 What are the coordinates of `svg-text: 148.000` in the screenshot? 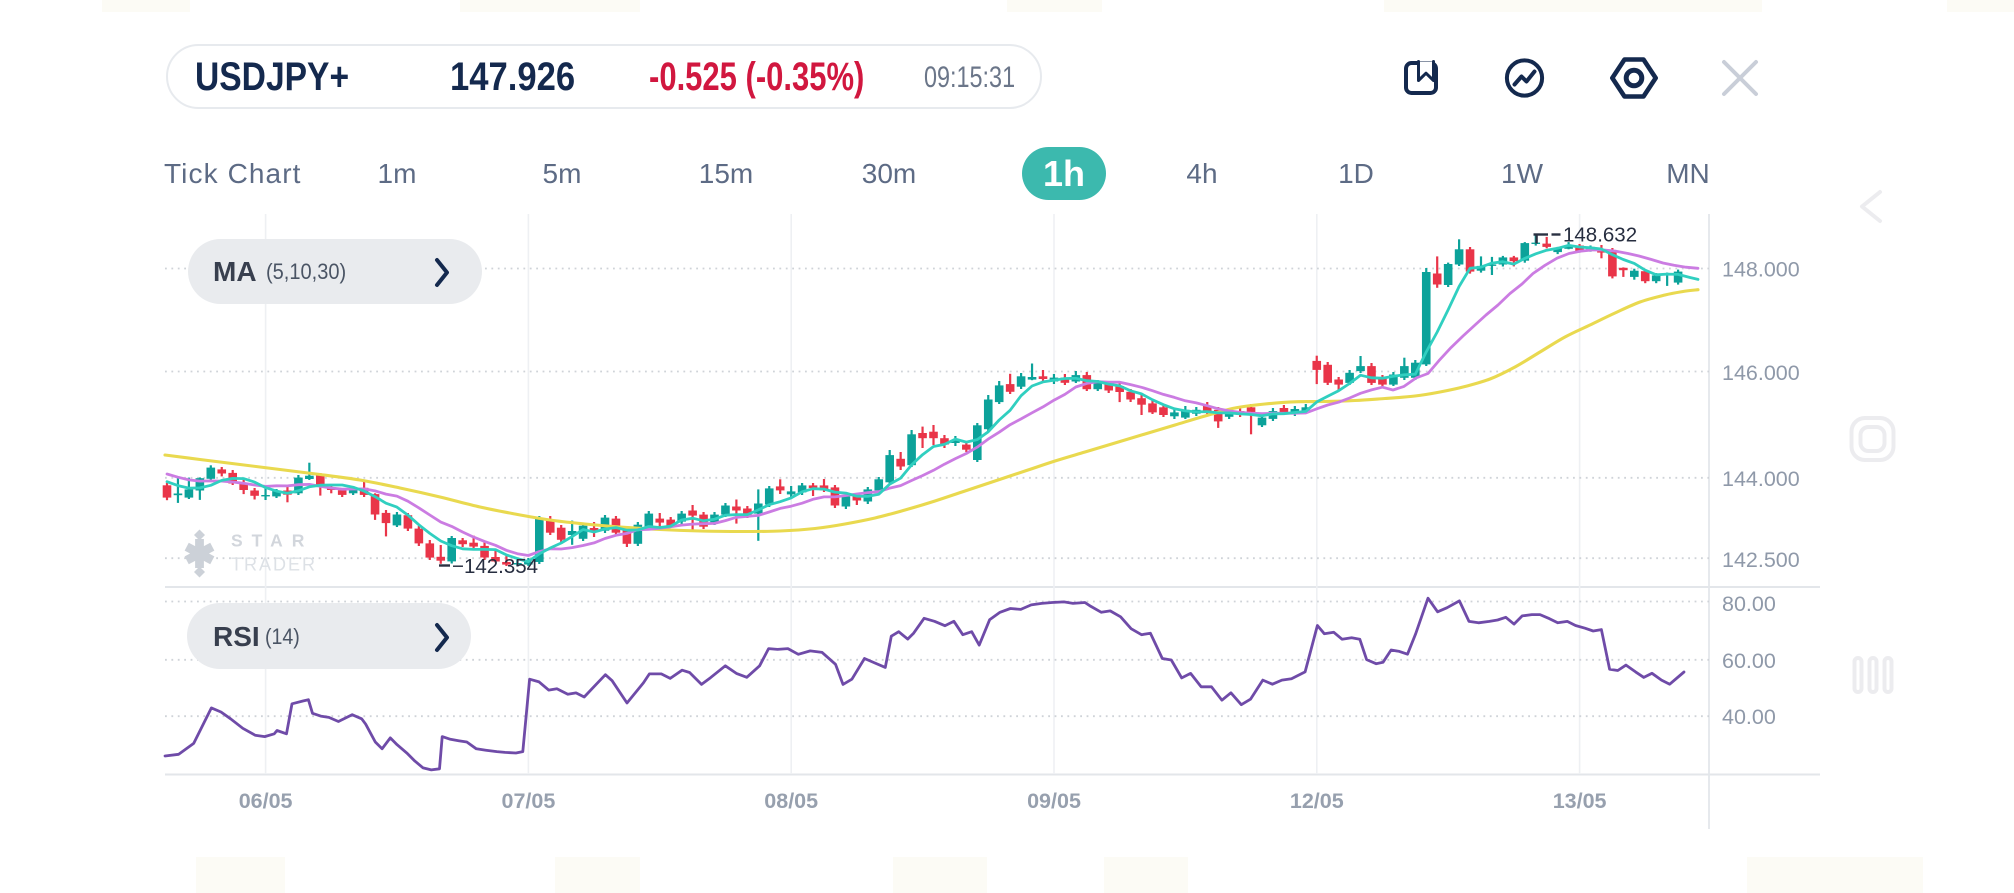 It's located at (1761, 270).